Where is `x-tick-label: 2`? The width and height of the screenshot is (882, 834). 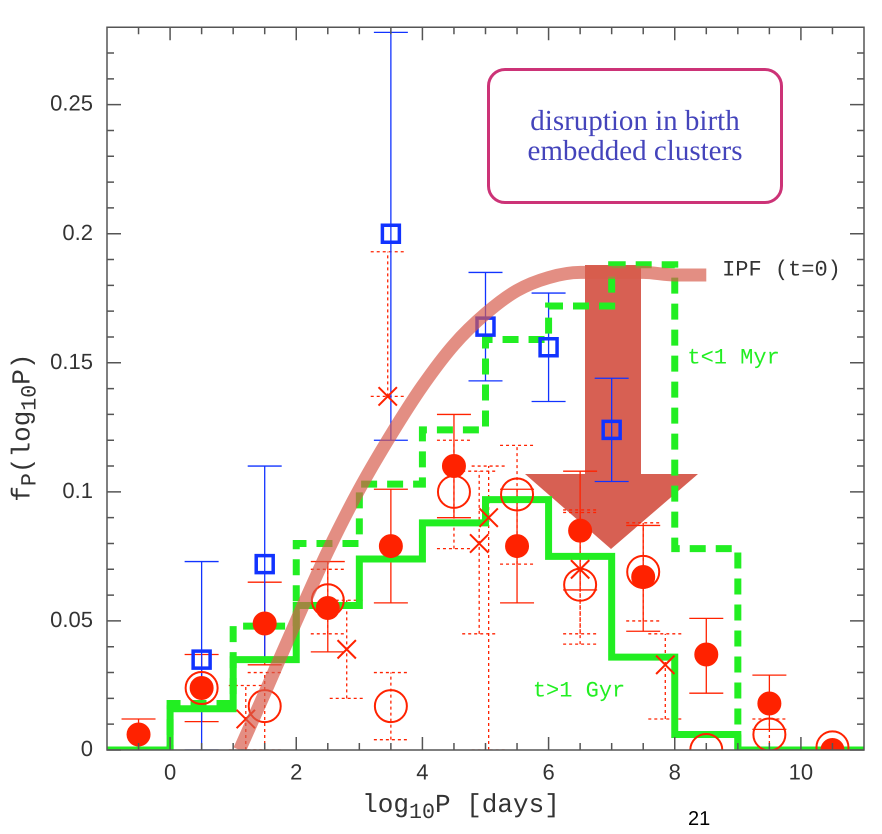 x-tick-label: 2 is located at coordinates (296, 771).